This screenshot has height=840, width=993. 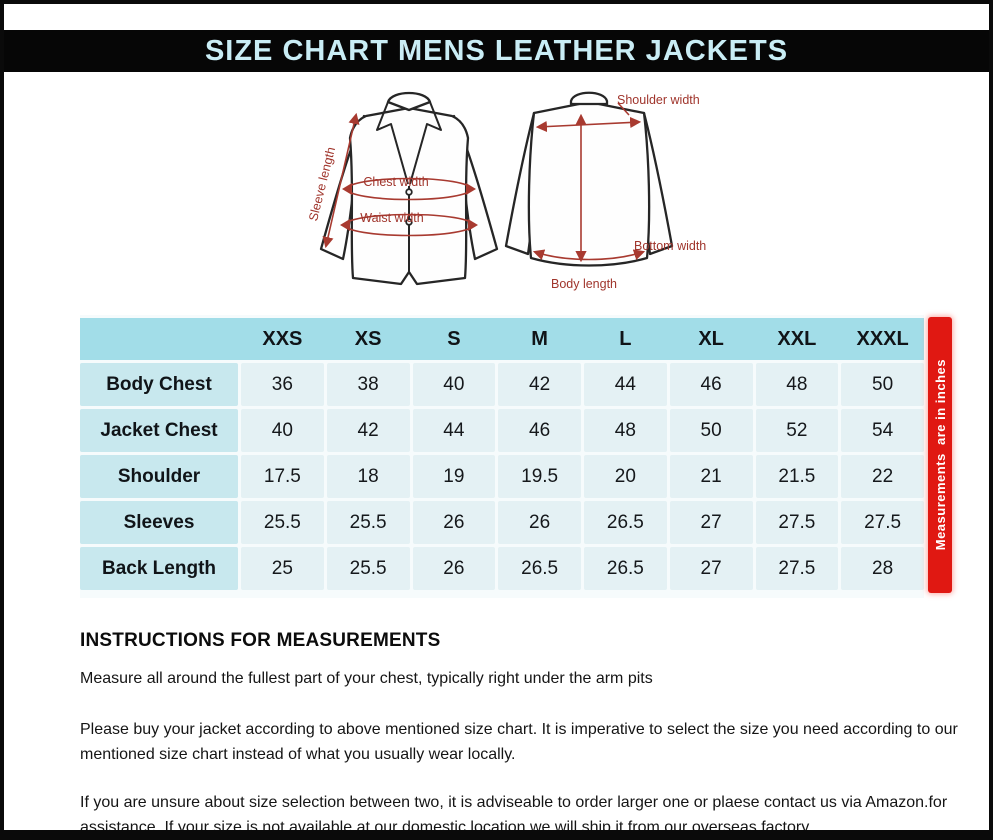 What do you see at coordinates (625, 476) in the screenshot?
I see `size-value-cell: 20` at bounding box center [625, 476].